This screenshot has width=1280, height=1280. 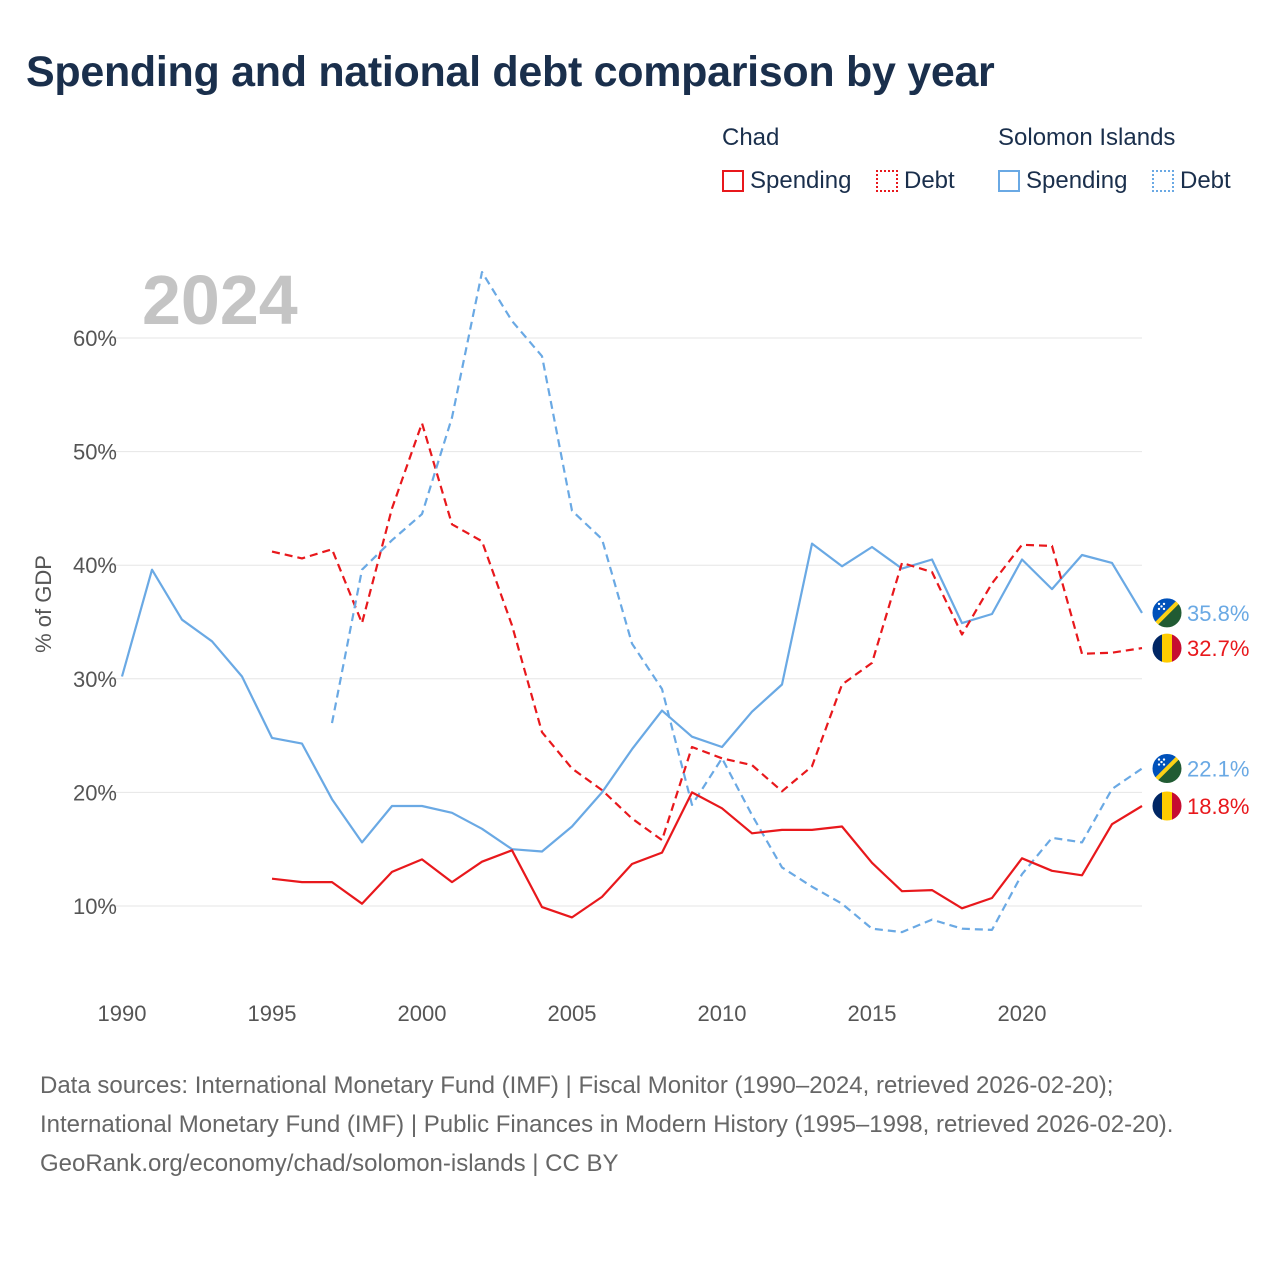 I want to click on legend-solomon-debt-label: Debt, so click(x=1205, y=180).